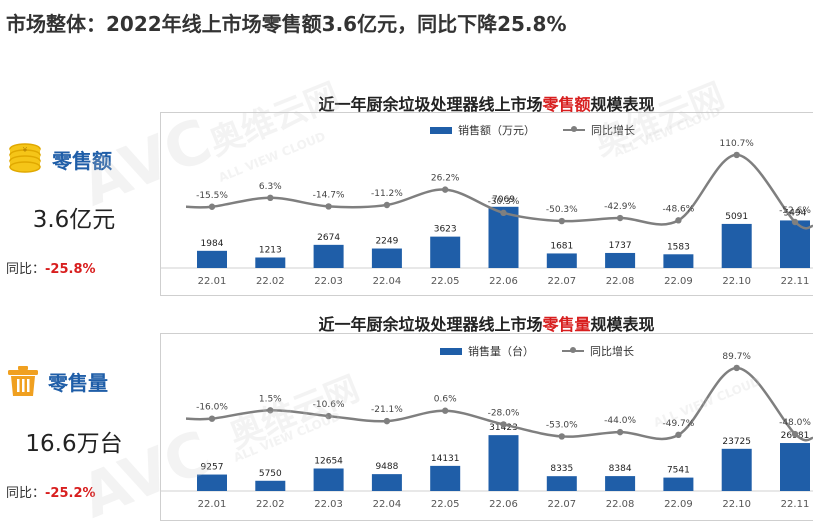 This screenshot has width=813, height=532. I want to click on kpi-sales-amount-yoy: 同比：-25.8%, so click(51, 267).